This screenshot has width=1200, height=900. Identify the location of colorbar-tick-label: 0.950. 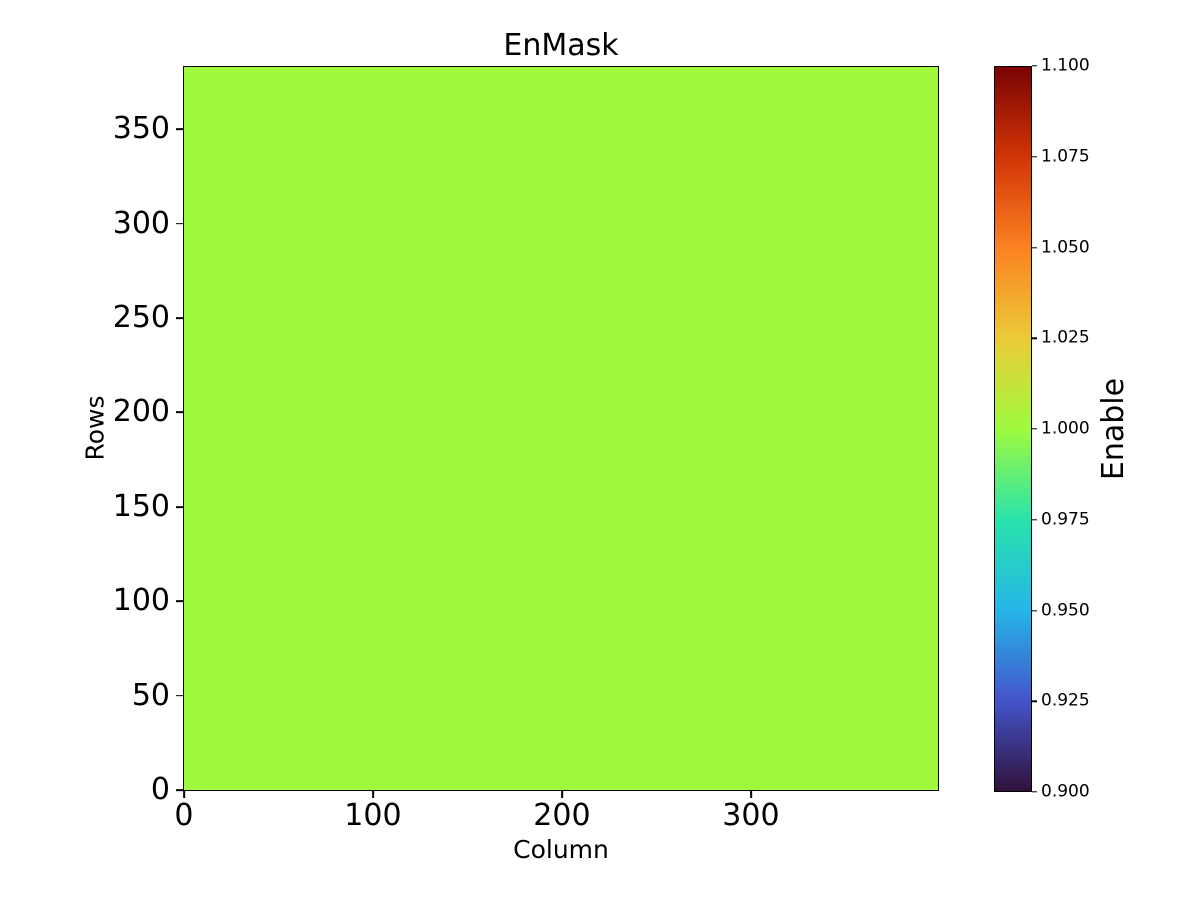
(1065, 610).